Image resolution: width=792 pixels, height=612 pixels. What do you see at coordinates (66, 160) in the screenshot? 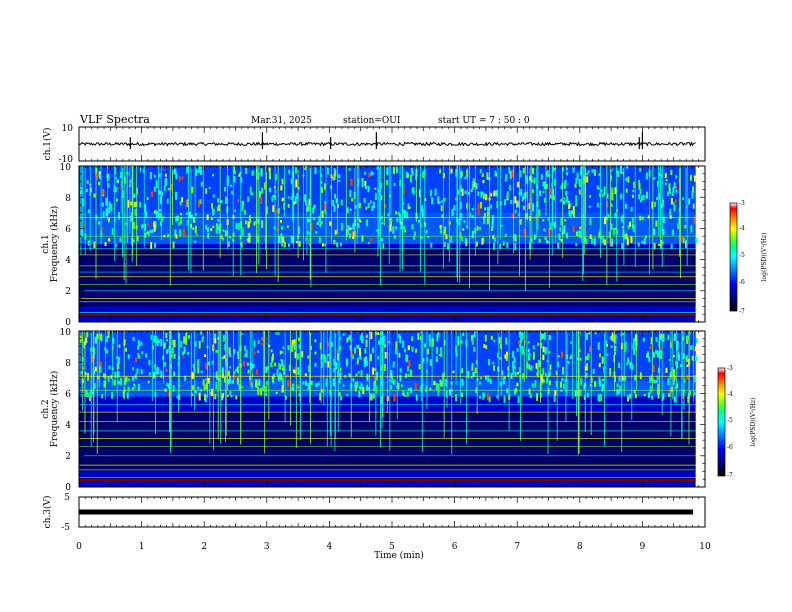
I see `ch1-ytick-bottom: -10` at bounding box center [66, 160].